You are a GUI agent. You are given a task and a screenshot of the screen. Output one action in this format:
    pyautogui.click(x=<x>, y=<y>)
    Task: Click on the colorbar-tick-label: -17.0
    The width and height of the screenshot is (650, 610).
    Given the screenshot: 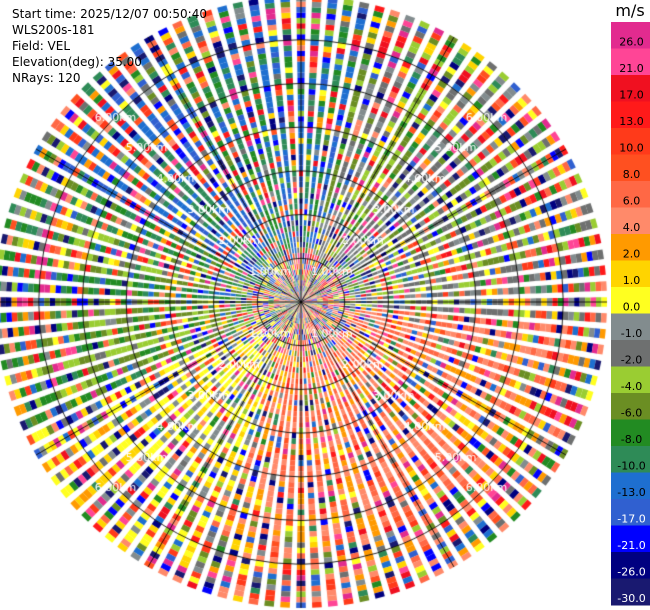 What is the action you would take?
    pyautogui.click(x=631, y=519)
    